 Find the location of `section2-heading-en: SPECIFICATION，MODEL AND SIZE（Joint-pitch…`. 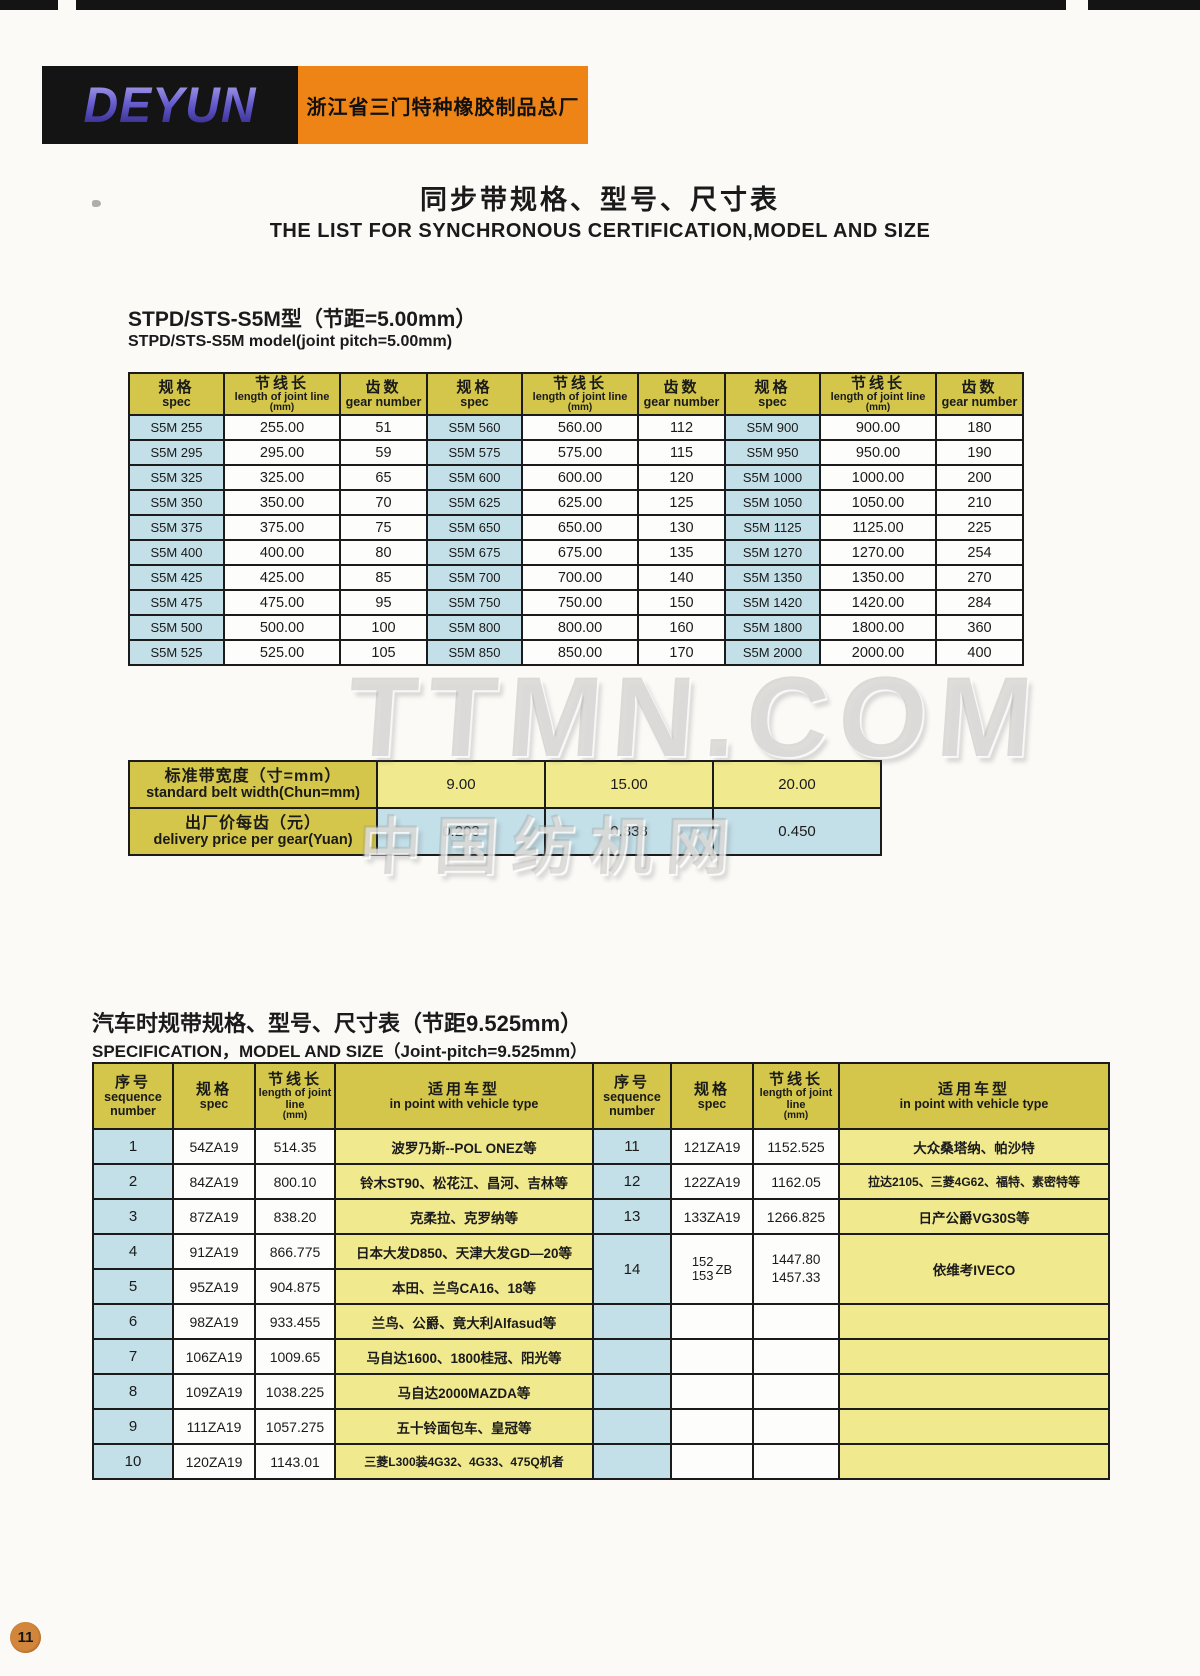

section2-heading-en: SPECIFICATION，MODEL AND SIZE（Joint-pitch… is located at coordinates (340, 1051).